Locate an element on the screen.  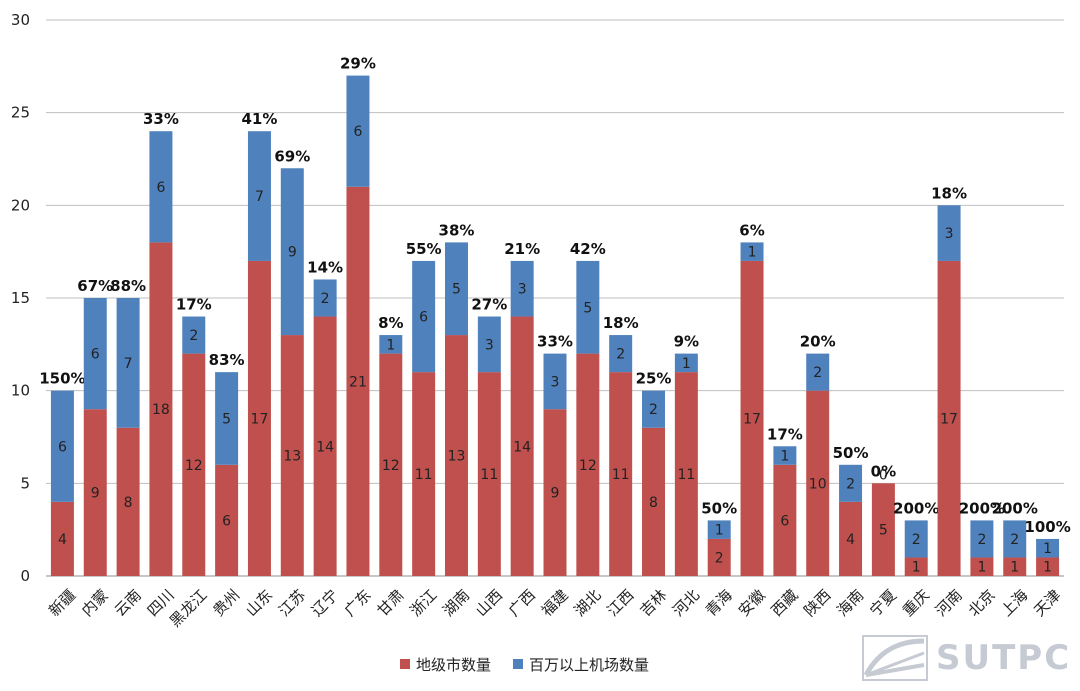
x-tick-label: 陕西 is located at coordinates (818, 603).